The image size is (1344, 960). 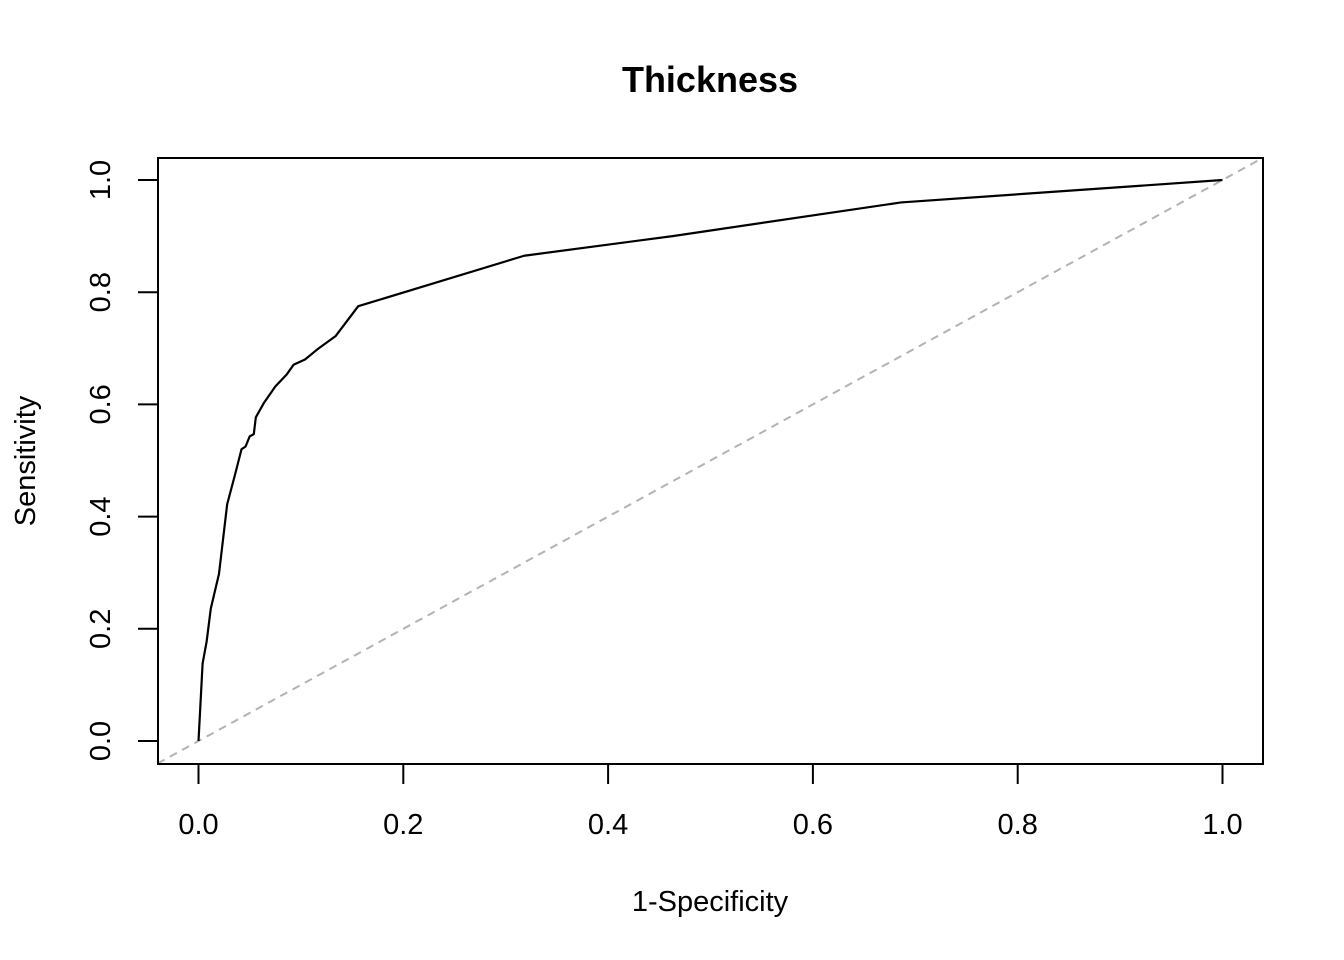 I want to click on y-tick-label: 0.6, so click(x=101, y=404).